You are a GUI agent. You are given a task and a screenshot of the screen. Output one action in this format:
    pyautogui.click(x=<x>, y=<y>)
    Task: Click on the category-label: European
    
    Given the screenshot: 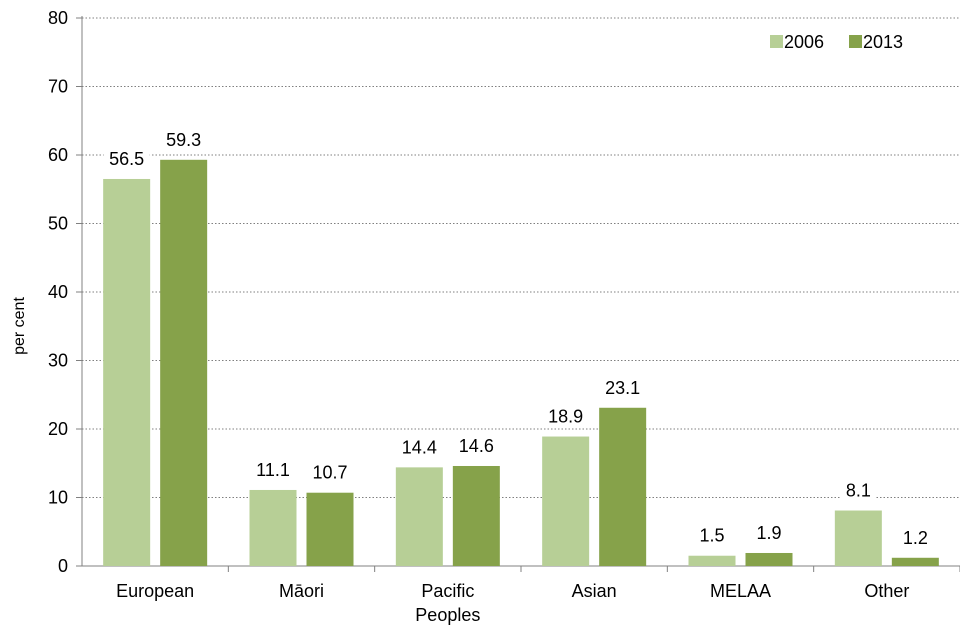 What is the action you would take?
    pyautogui.click(x=155, y=591)
    